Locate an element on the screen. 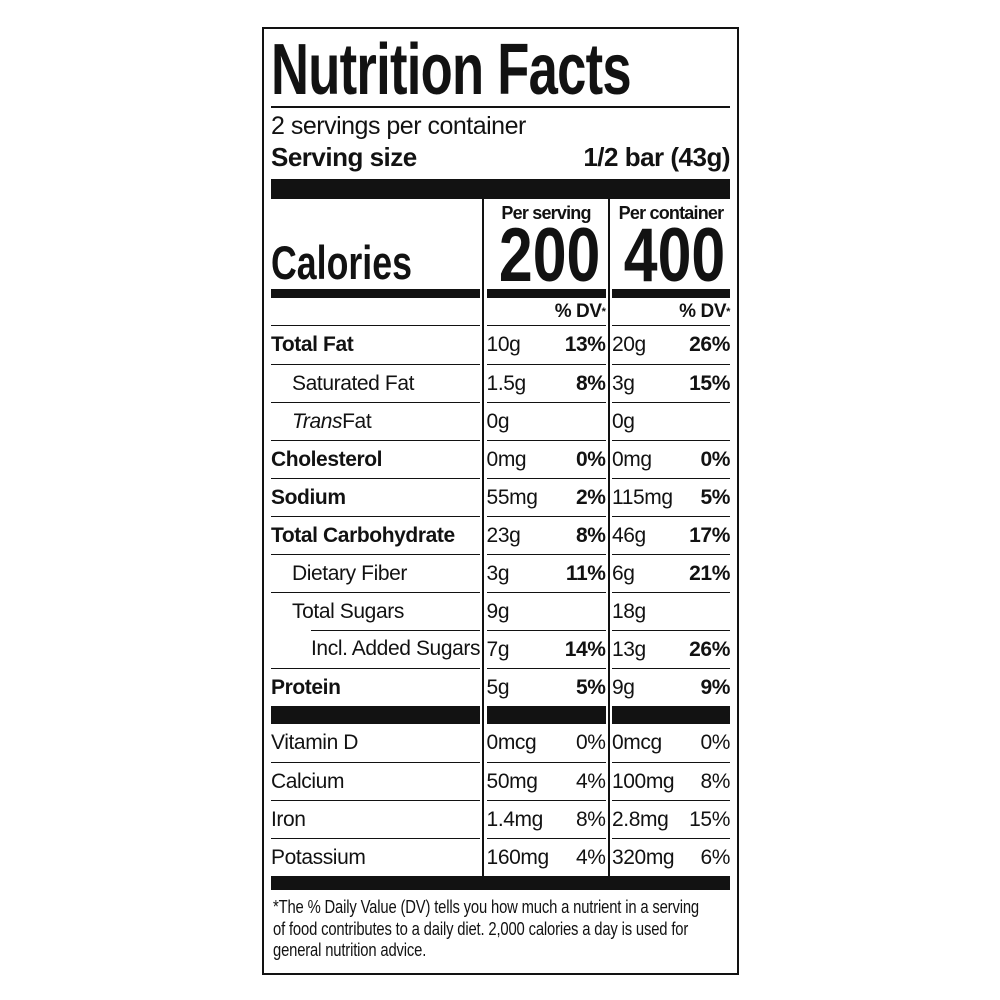 The width and height of the screenshot is (1000, 1000). daily-value: 9% is located at coordinates (715, 687).